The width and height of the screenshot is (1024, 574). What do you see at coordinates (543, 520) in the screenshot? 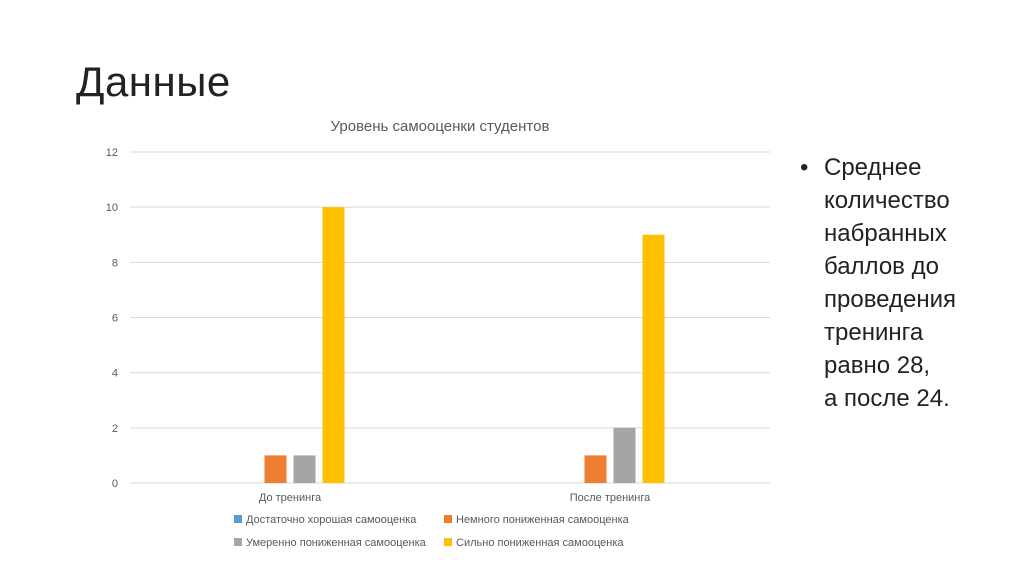
I see `legend-label: Немного пониженная самооценка` at bounding box center [543, 520].